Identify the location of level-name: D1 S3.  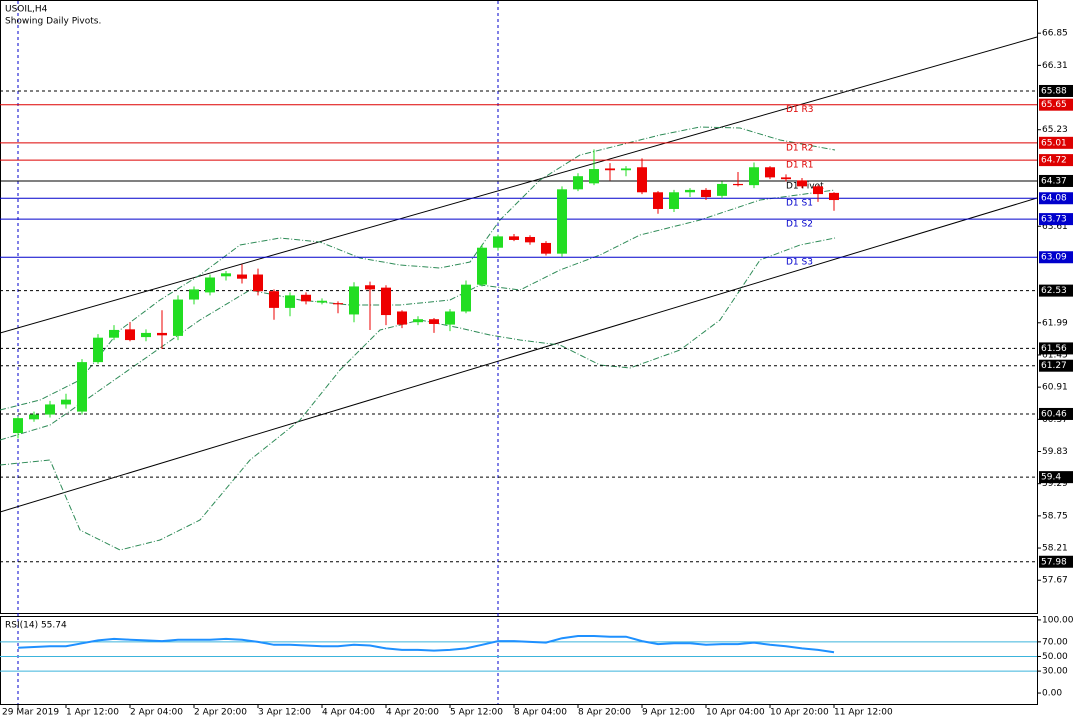
(799, 263).